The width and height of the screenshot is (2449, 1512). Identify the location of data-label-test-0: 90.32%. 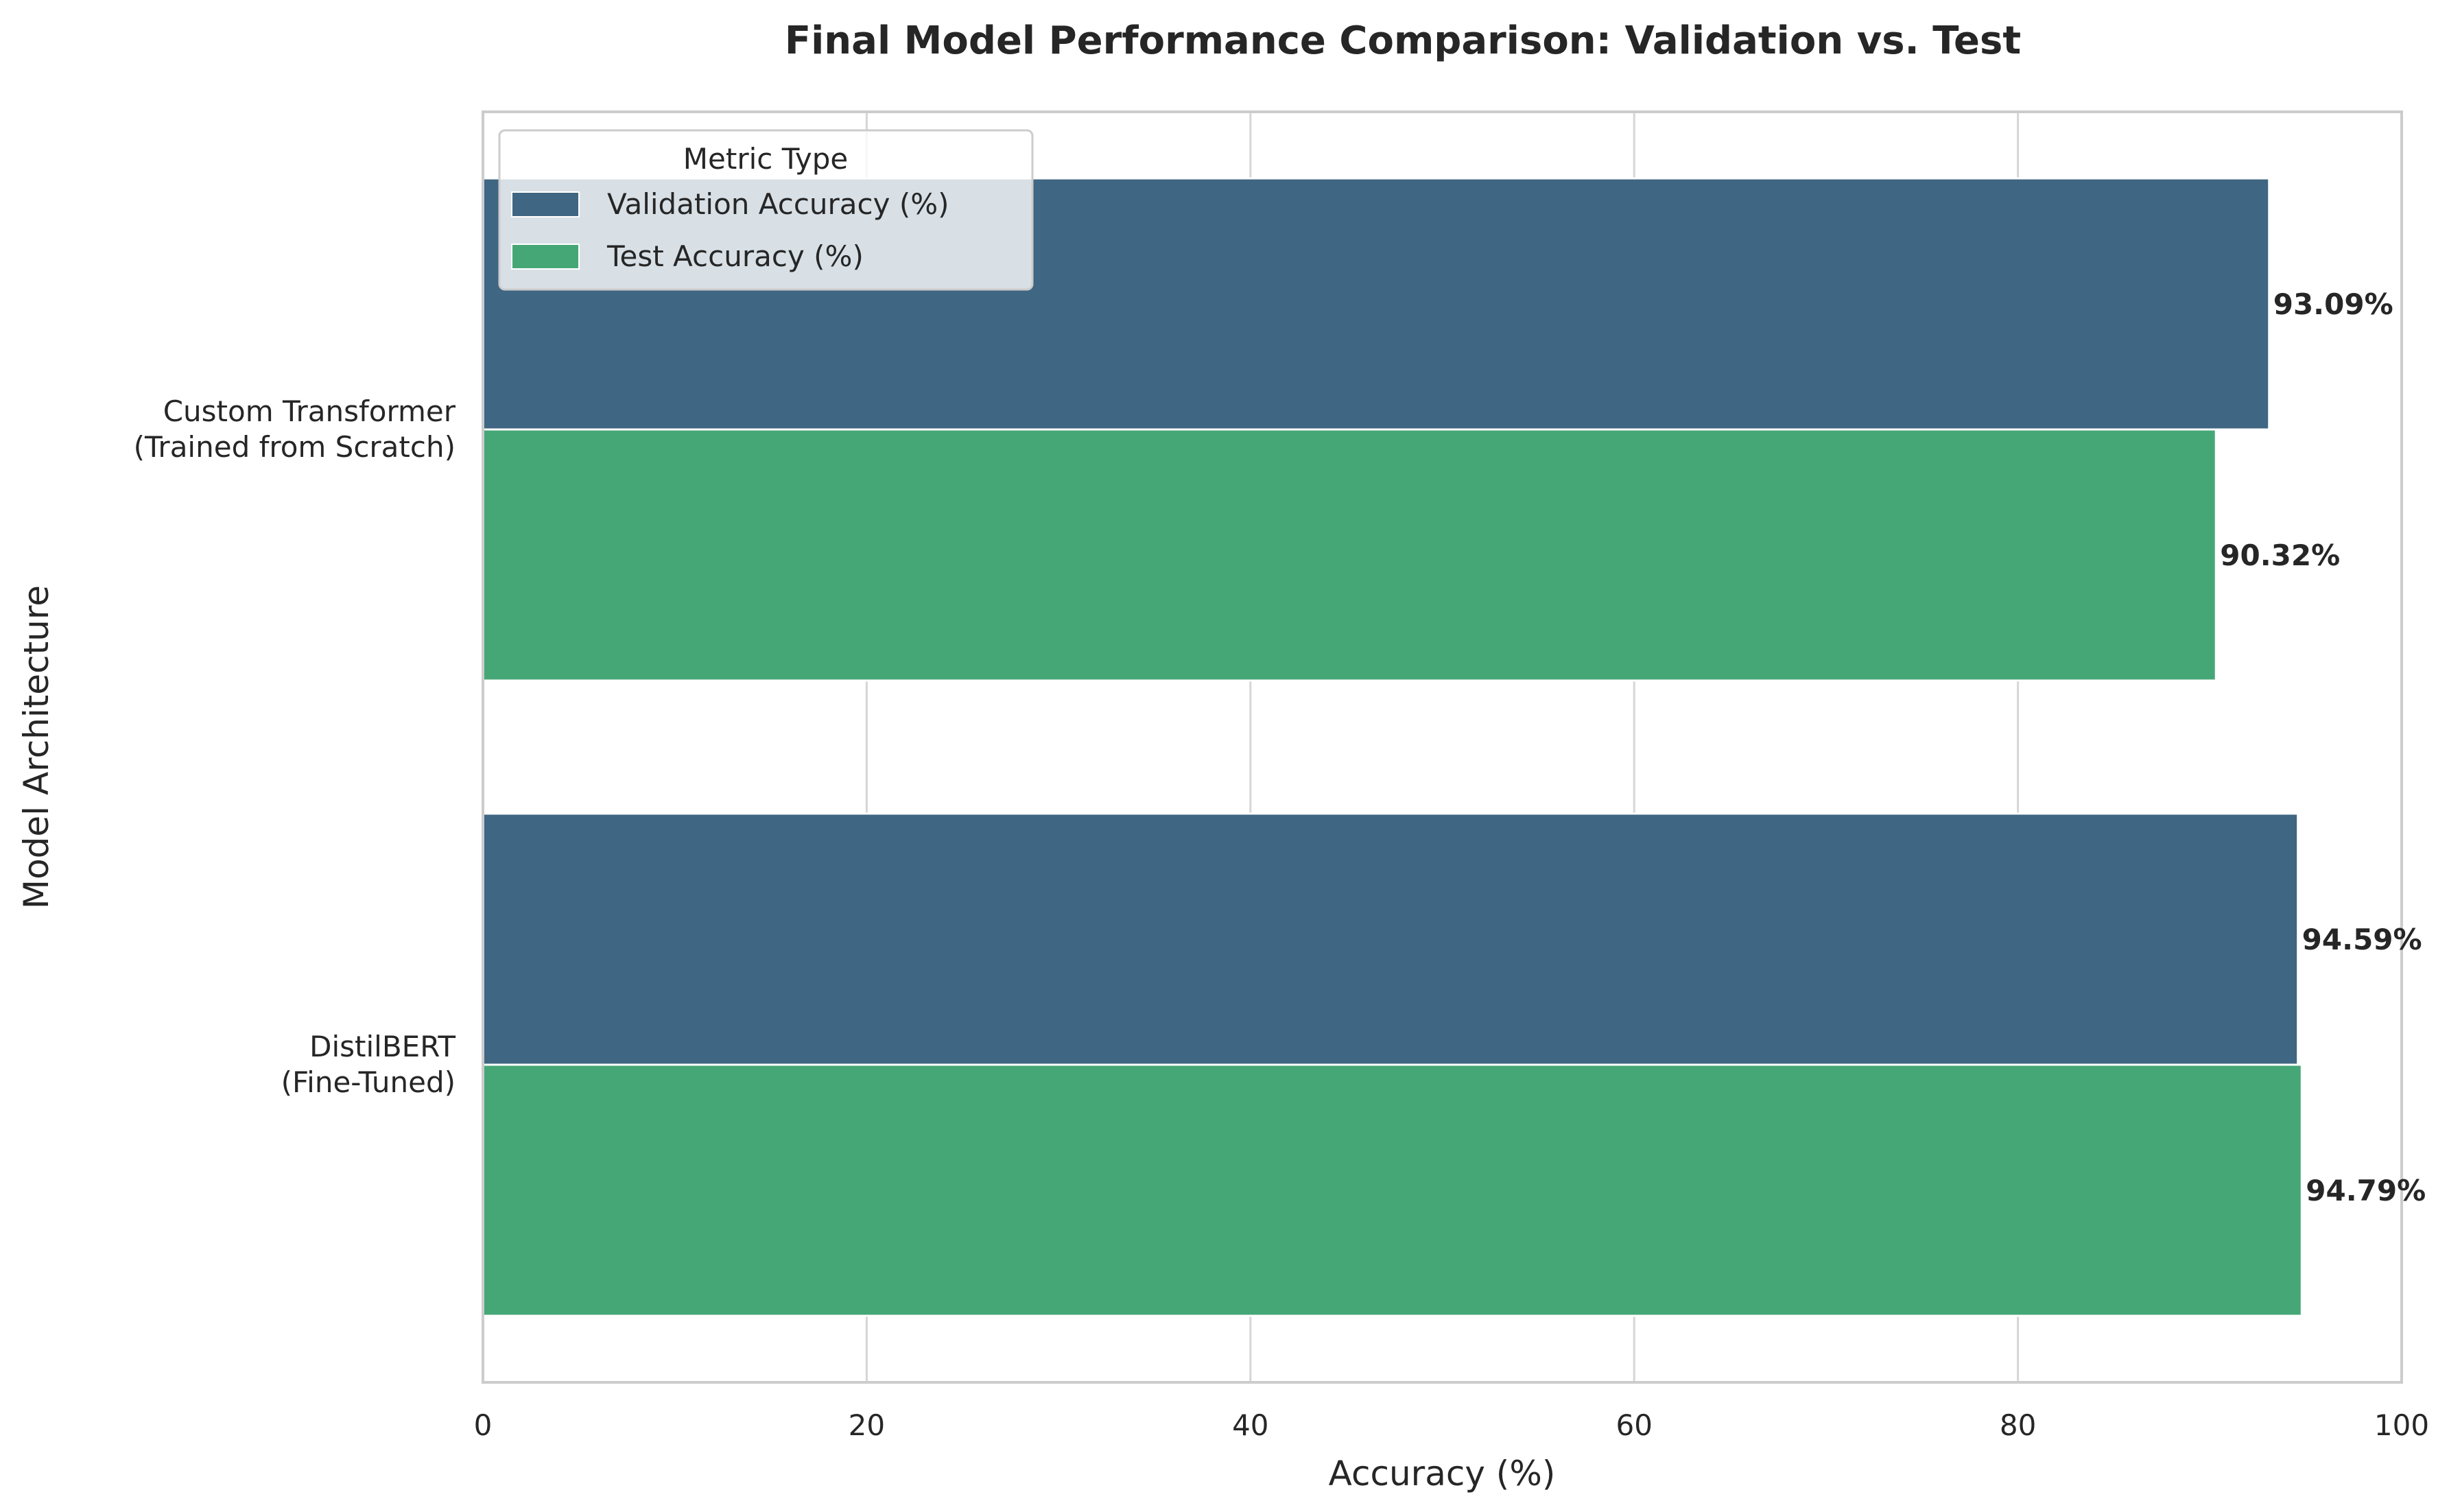
(2280, 555).